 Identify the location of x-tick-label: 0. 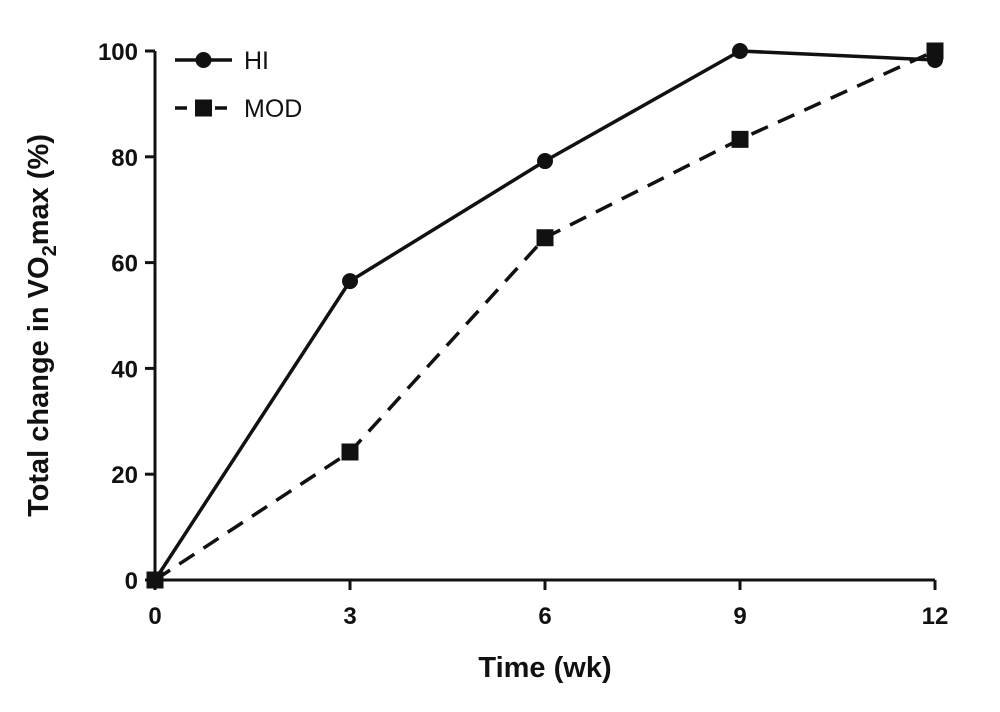
(154, 616).